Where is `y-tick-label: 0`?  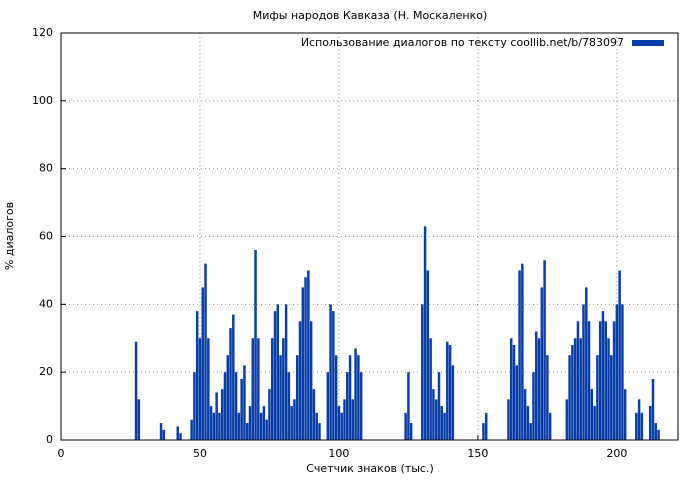 y-tick-label: 0 is located at coordinates (49, 439).